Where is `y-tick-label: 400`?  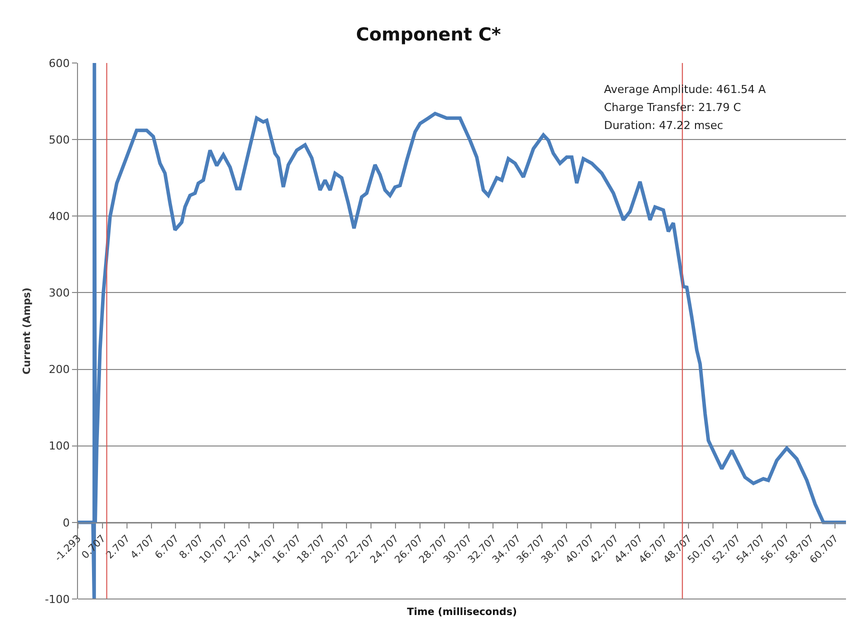
y-tick-label: 400 is located at coordinates (59, 216).